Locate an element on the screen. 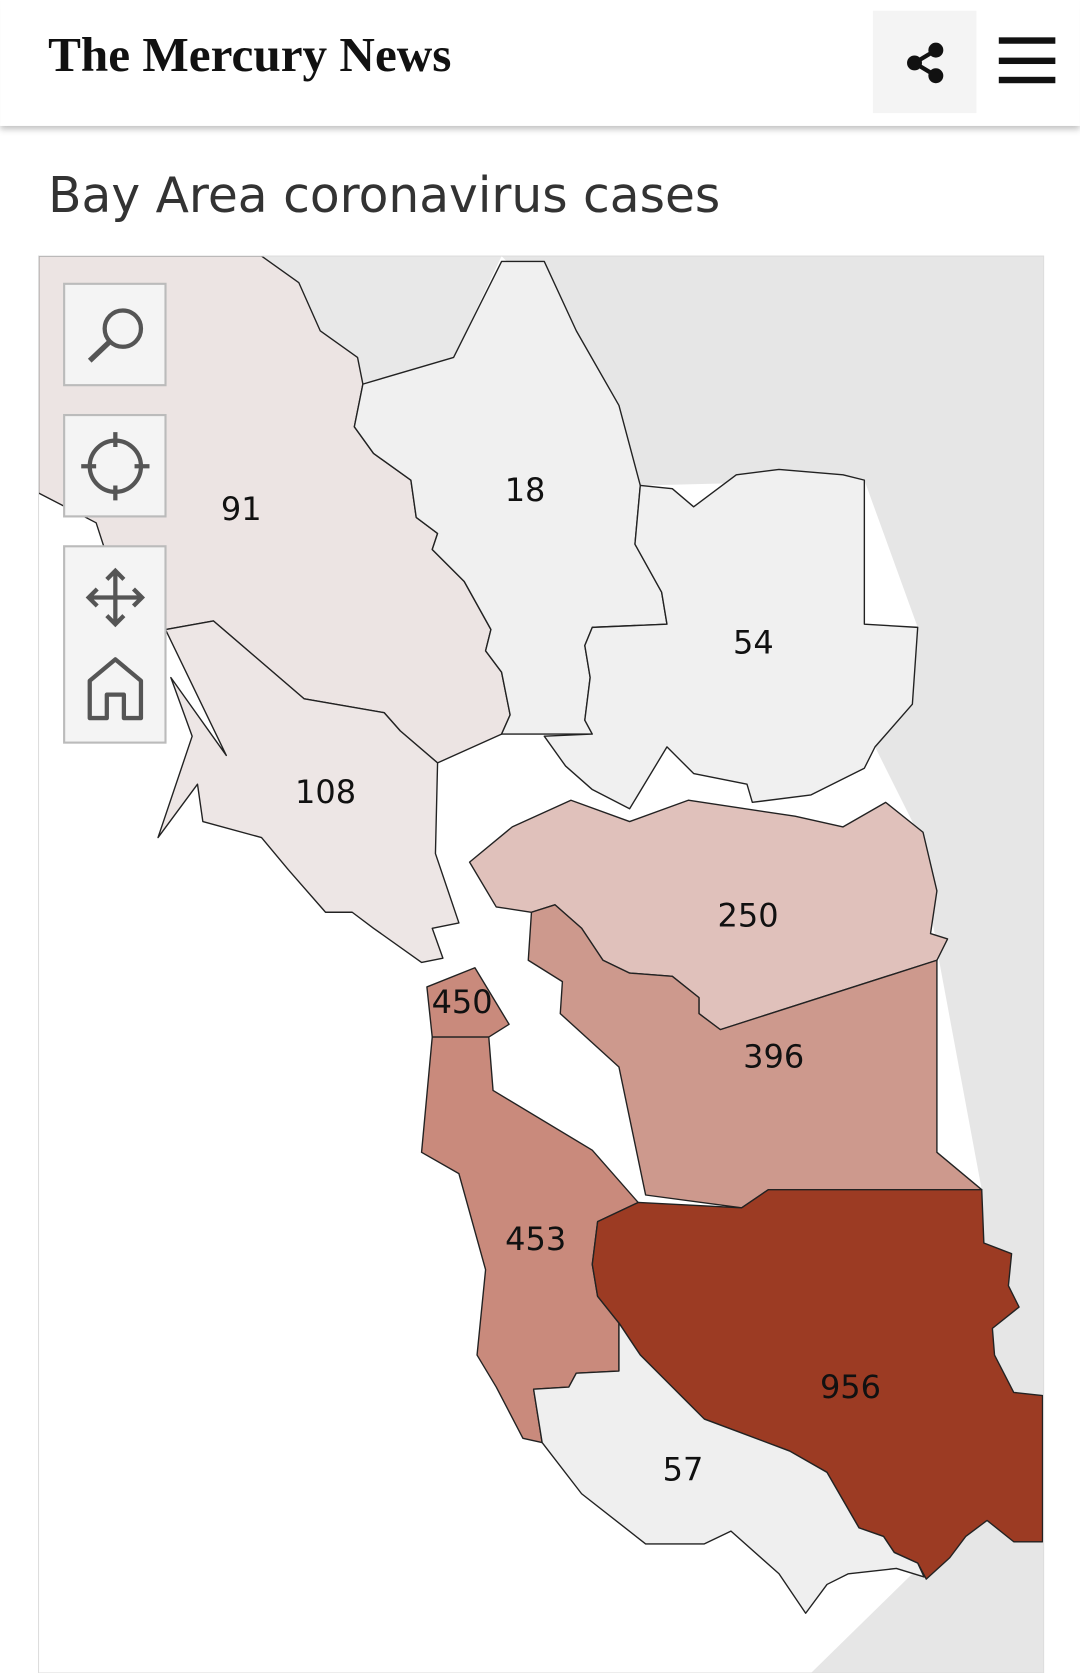  menu-button is located at coordinates (1027, 60).